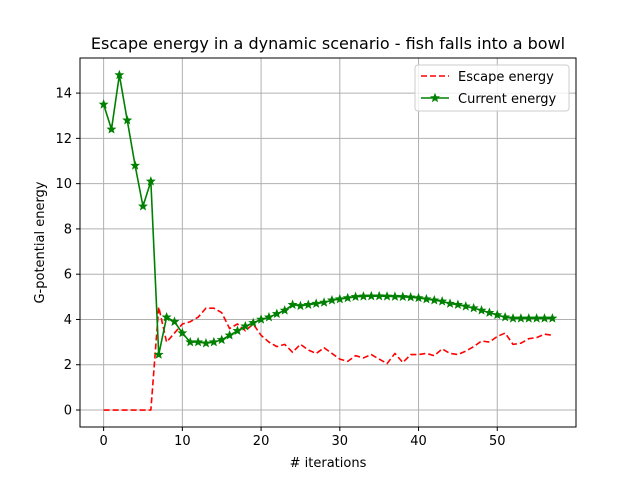 The image size is (640, 480). I want to click on x-tick-label: 50, so click(497, 441).